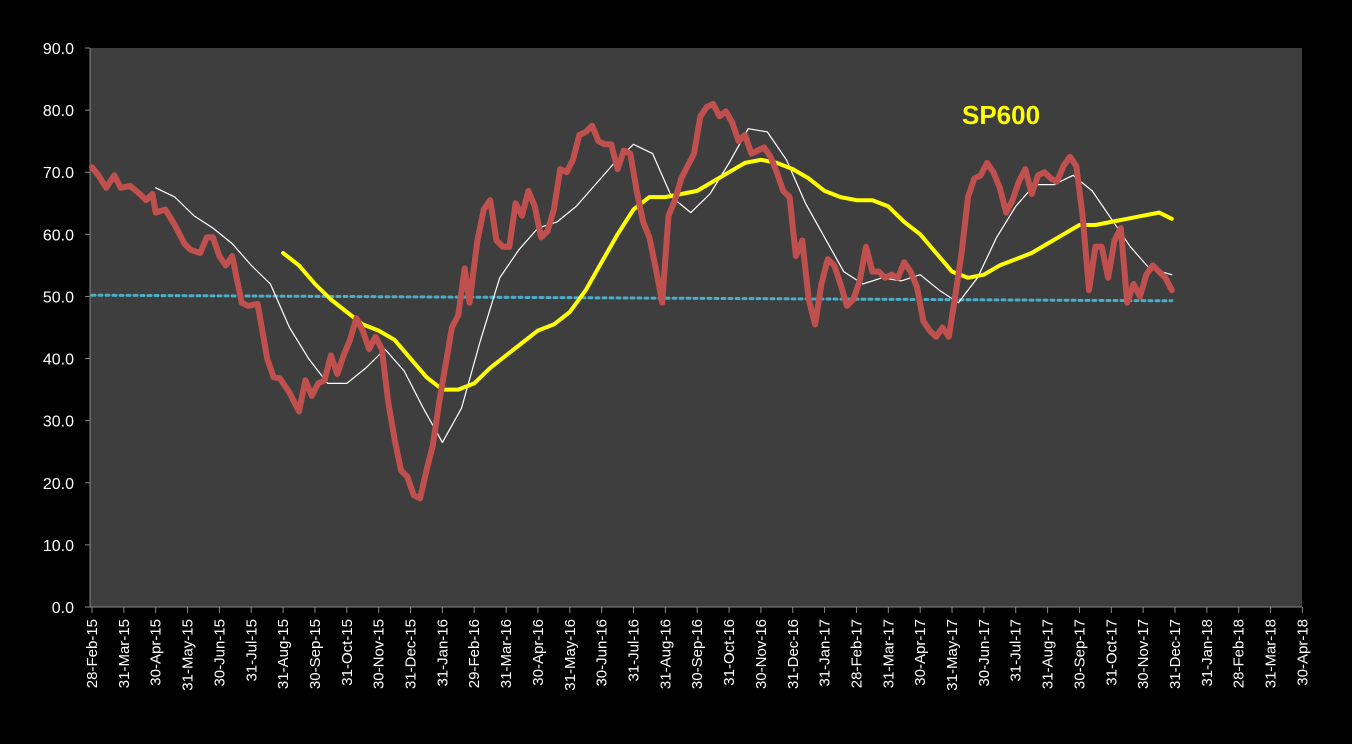 The width and height of the screenshot is (1352, 744). I want to click on x-tick-label: 31-Jan-16, so click(442, 653).